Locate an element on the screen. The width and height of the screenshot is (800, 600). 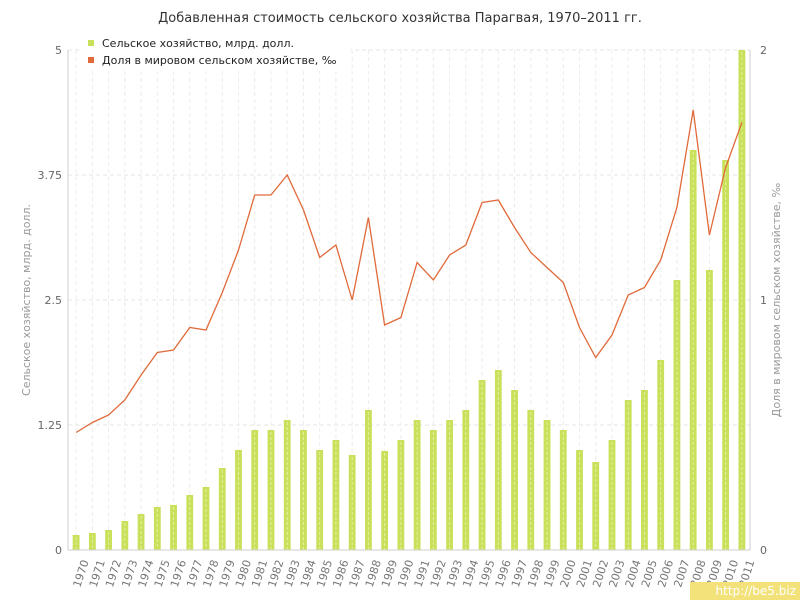
watermark: http://be5.biz is located at coordinates (745, 591).